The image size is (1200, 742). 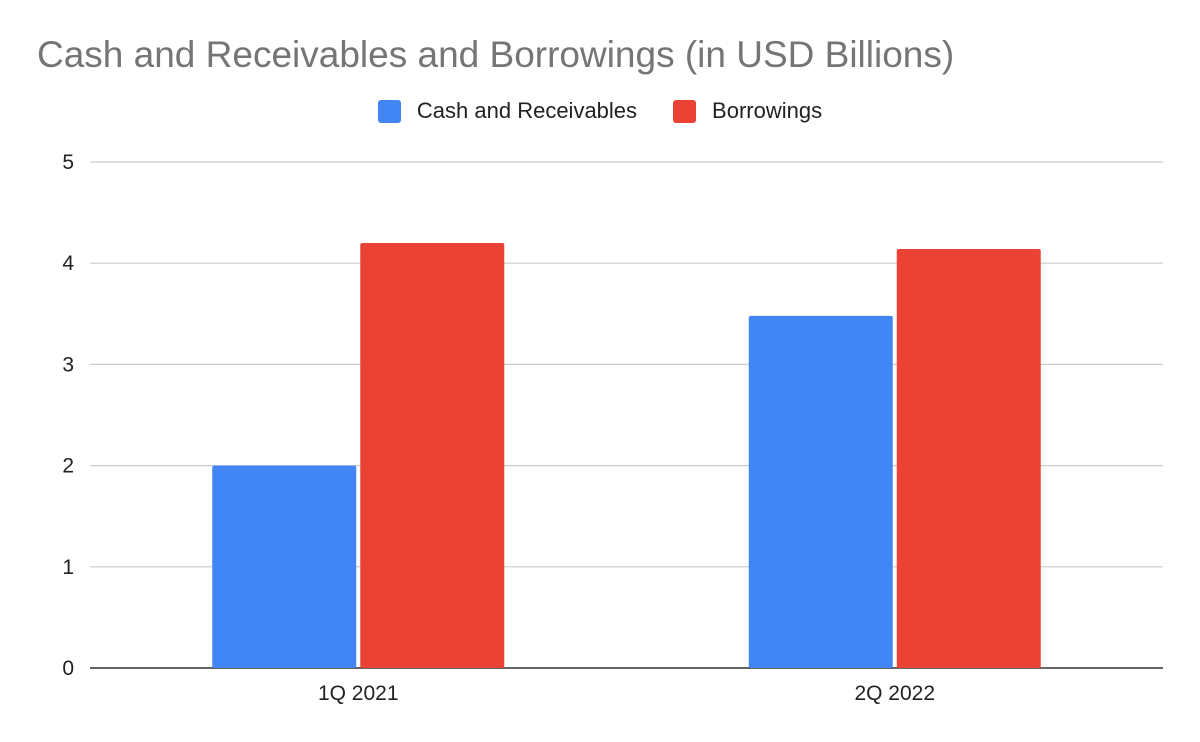 What do you see at coordinates (358, 693) in the screenshot?
I see `x-tick-label: 1Q 2021` at bounding box center [358, 693].